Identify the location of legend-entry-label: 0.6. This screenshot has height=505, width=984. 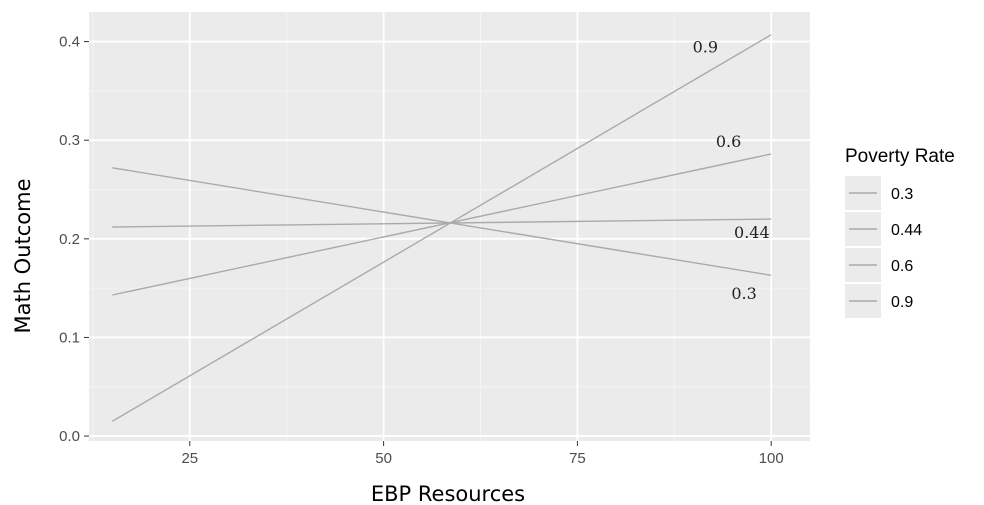
(902, 266).